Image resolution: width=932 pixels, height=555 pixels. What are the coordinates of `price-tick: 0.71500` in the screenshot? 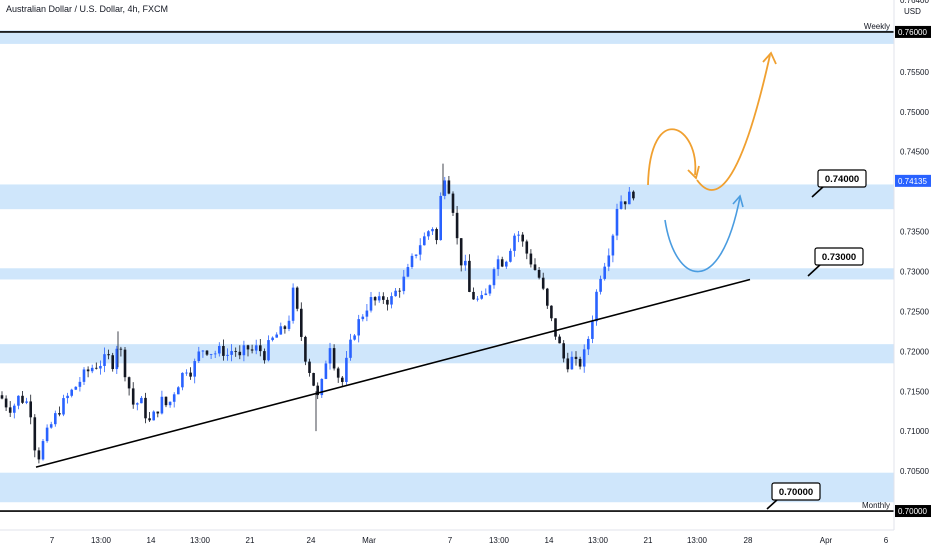 It's located at (914, 391).